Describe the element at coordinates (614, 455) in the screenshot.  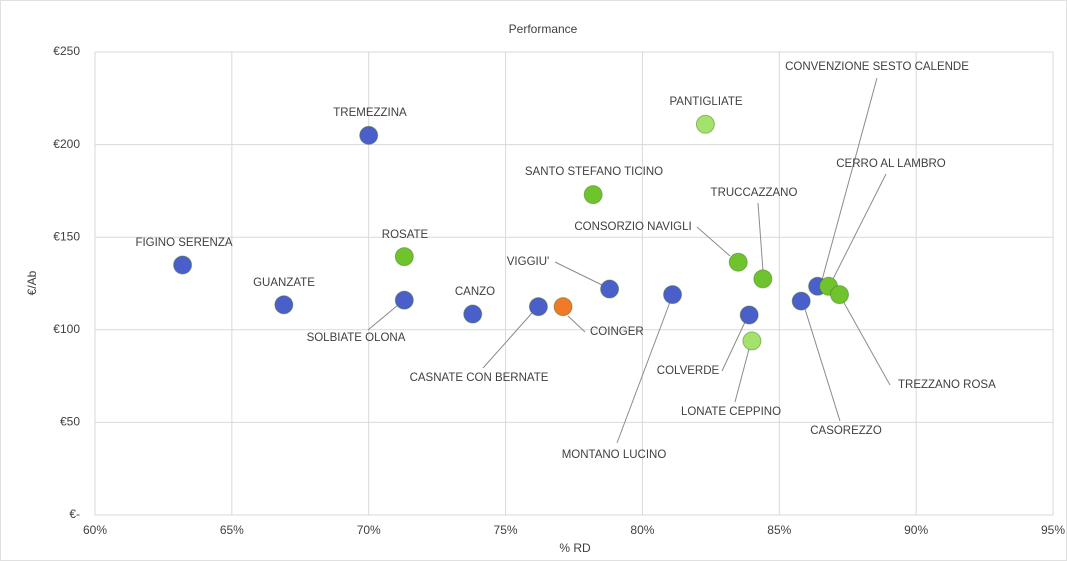
I see `point-label: MONTANO LUCINO` at that location.